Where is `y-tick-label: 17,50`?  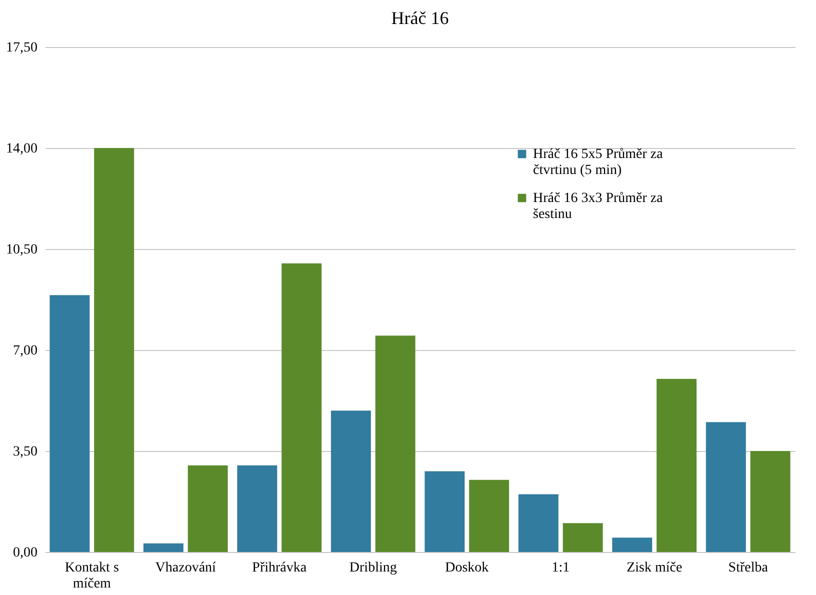
y-tick-label: 17,50 is located at coordinates (22, 48).